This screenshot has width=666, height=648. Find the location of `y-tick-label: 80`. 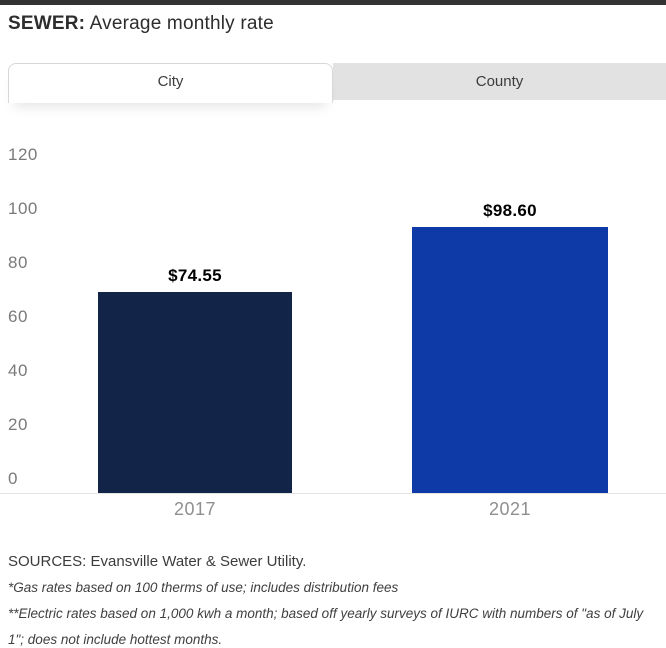

y-tick-label: 80 is located at coordinates (18, 262).